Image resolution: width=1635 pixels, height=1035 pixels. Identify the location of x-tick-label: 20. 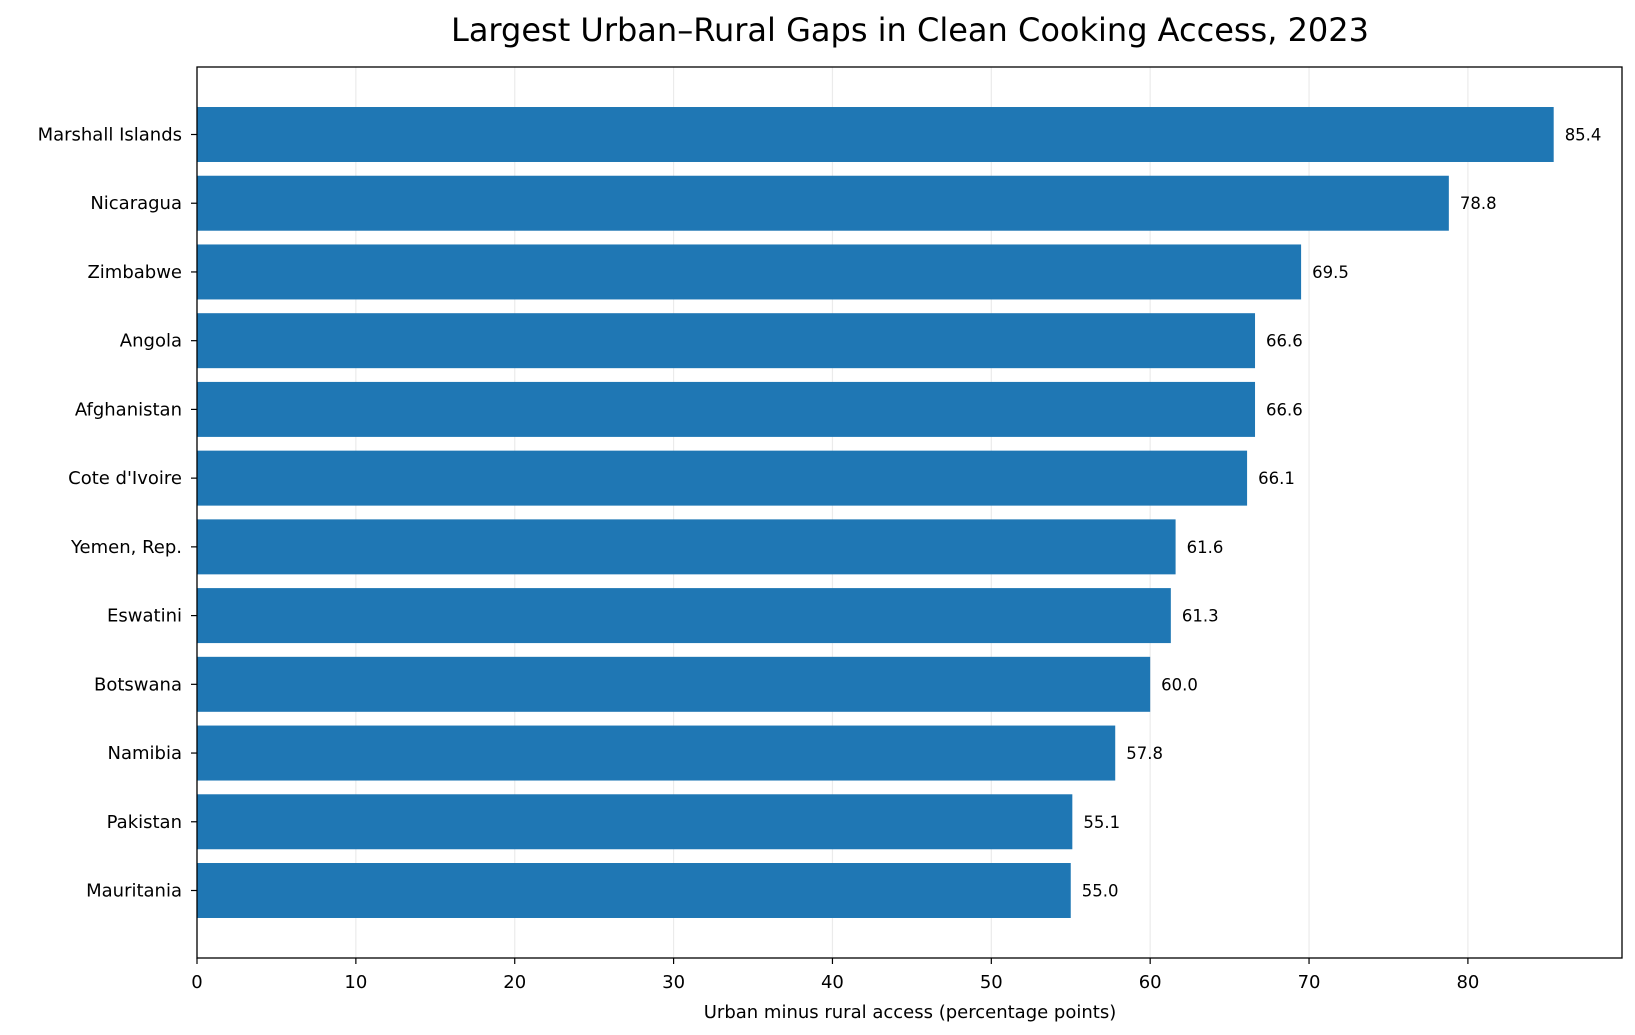
(514, 982).